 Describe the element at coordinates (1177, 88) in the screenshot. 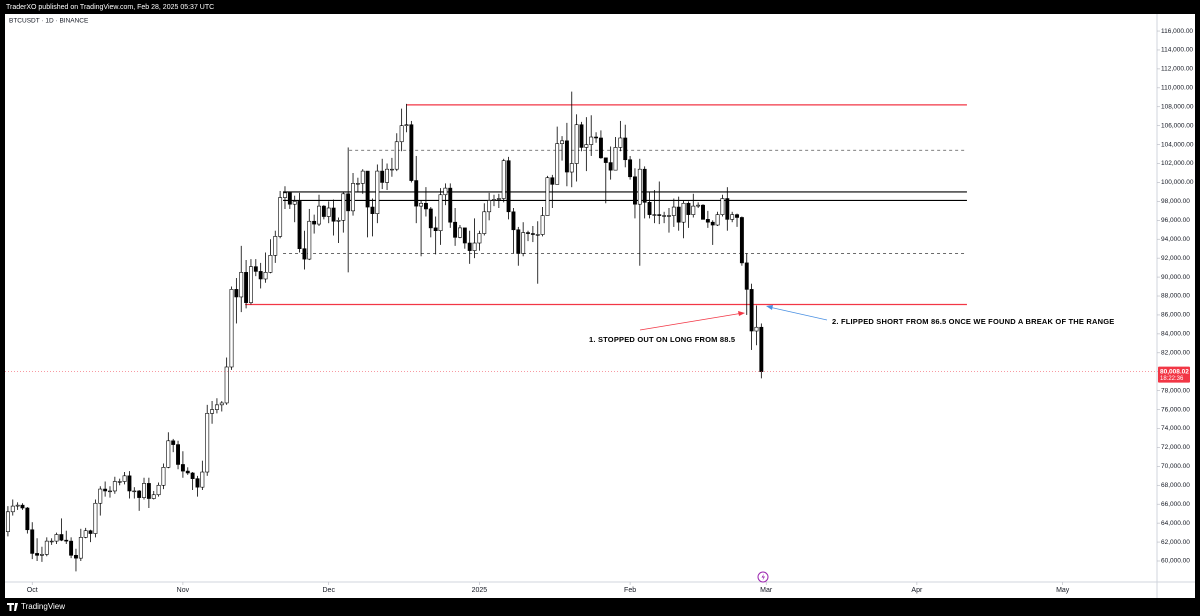

I see `y-tick-label: 110,000.00` at that location.